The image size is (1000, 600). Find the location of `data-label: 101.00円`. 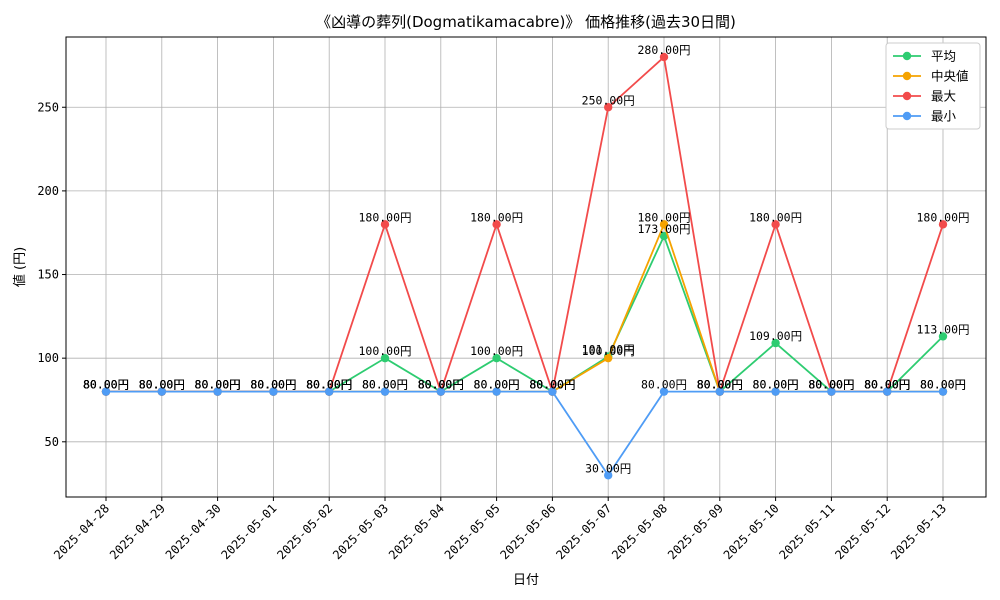

data-label: 101.00円 is located at coordinates (608, 349).